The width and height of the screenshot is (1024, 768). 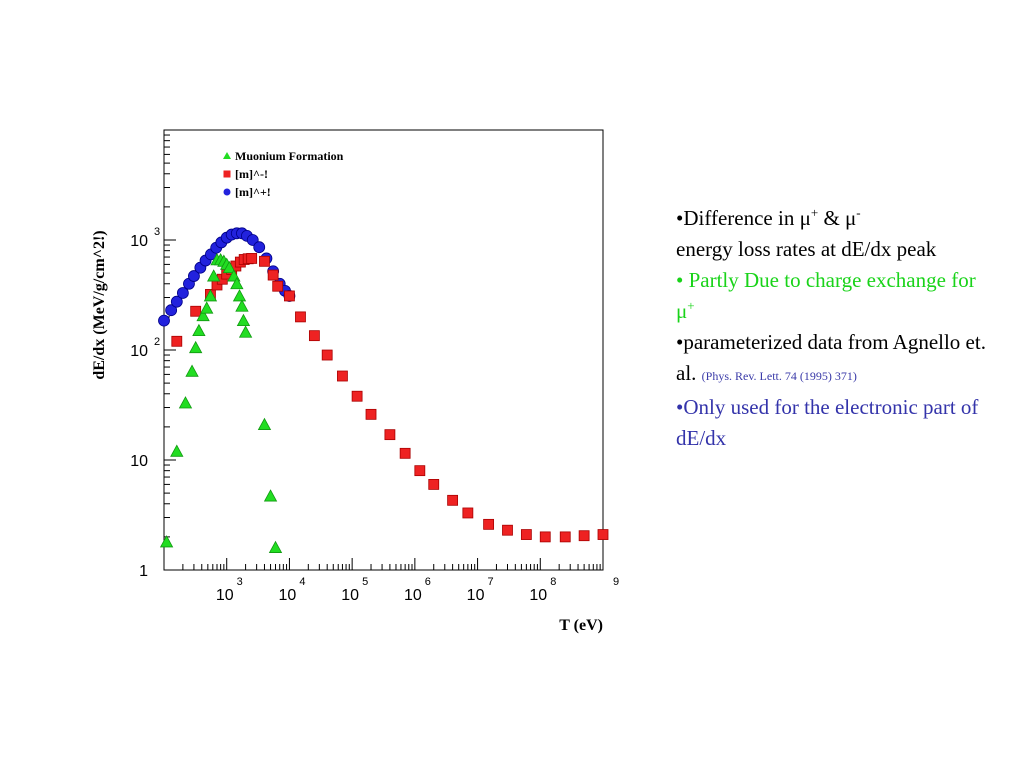 I want to click on y-tick-exponent: 3, so click(x=157, y=232).